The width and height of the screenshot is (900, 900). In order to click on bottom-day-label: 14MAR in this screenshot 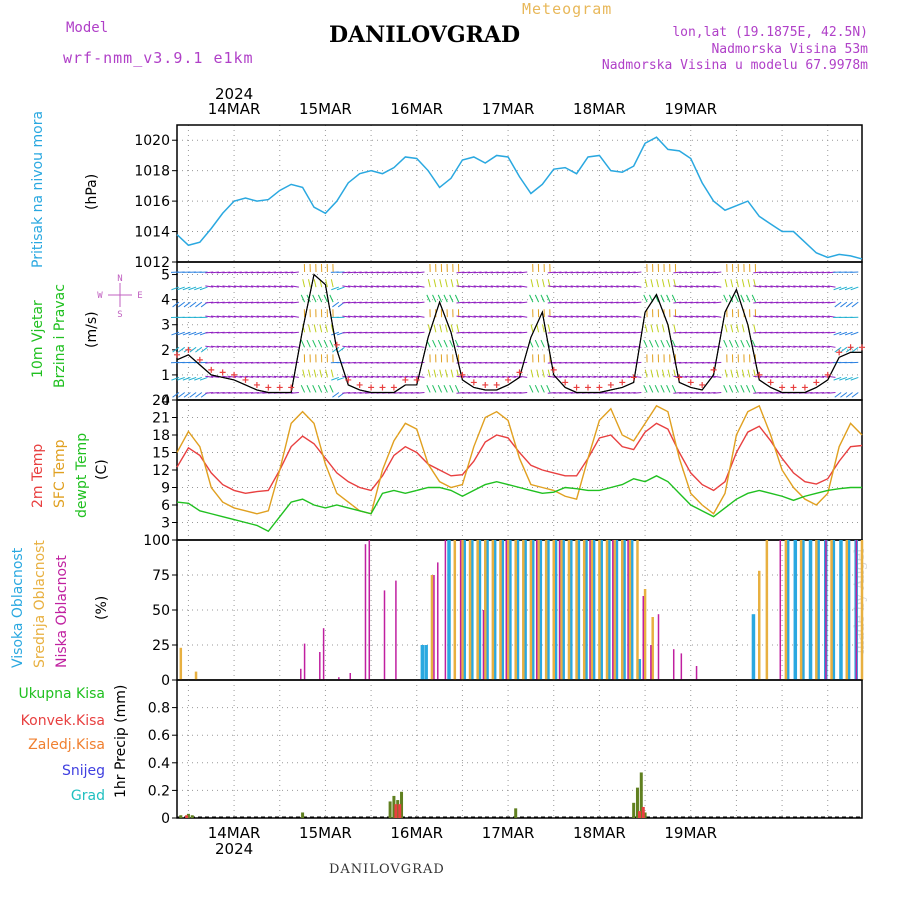, I will do `click(234, 833)`.